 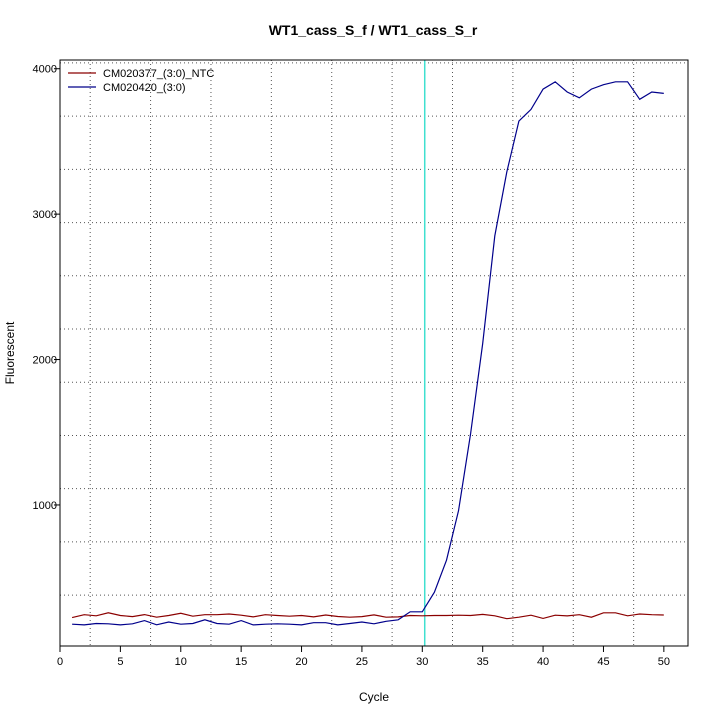 I want to click on y-axis-title: Fluorescent, so click(x=10, y=352).